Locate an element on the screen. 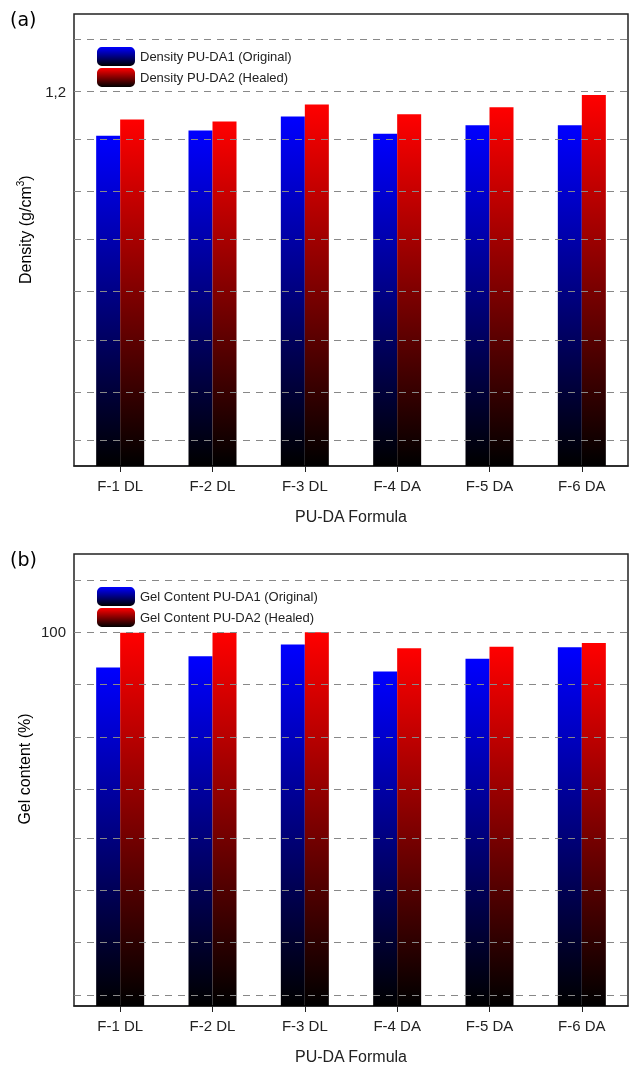  legend-label: Density PU-DA1 (Original) is located at coordinates (216, 56).